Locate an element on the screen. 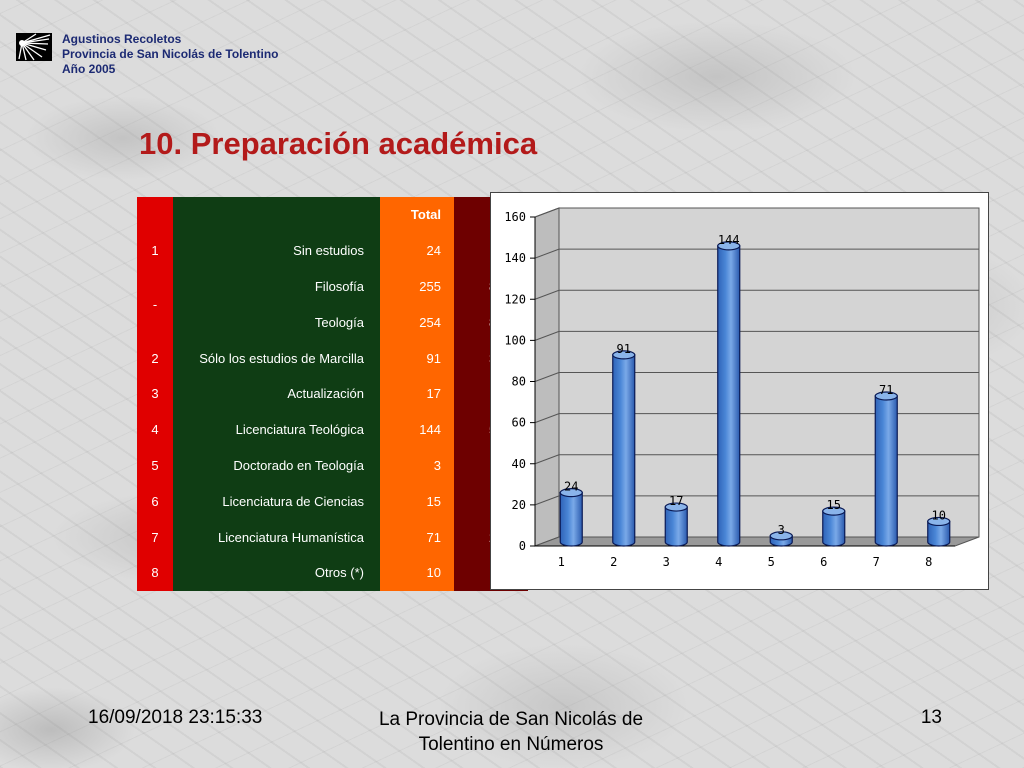  y-tick-label: 140 is located at coordinates (515, 258).